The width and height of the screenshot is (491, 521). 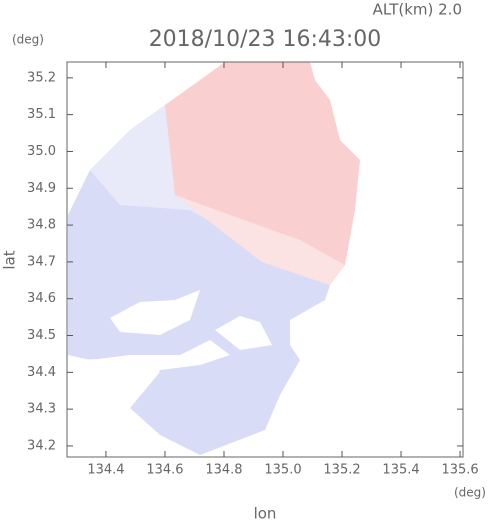 I want to click on y-tick-label: 34.7, so click(x=41, y=261).